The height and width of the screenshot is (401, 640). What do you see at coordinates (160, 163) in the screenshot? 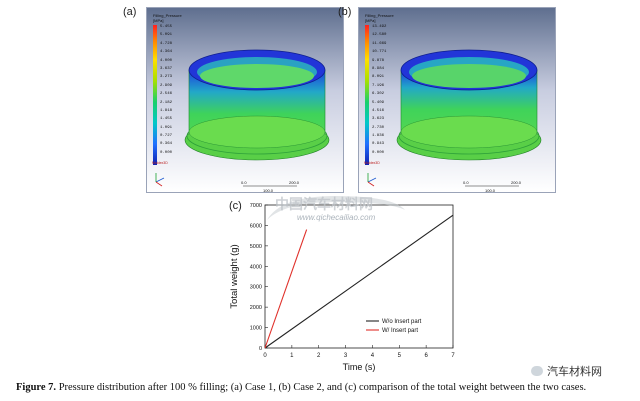
I see `software-note-a: Moldex3D` at bounding box center [160, 163].